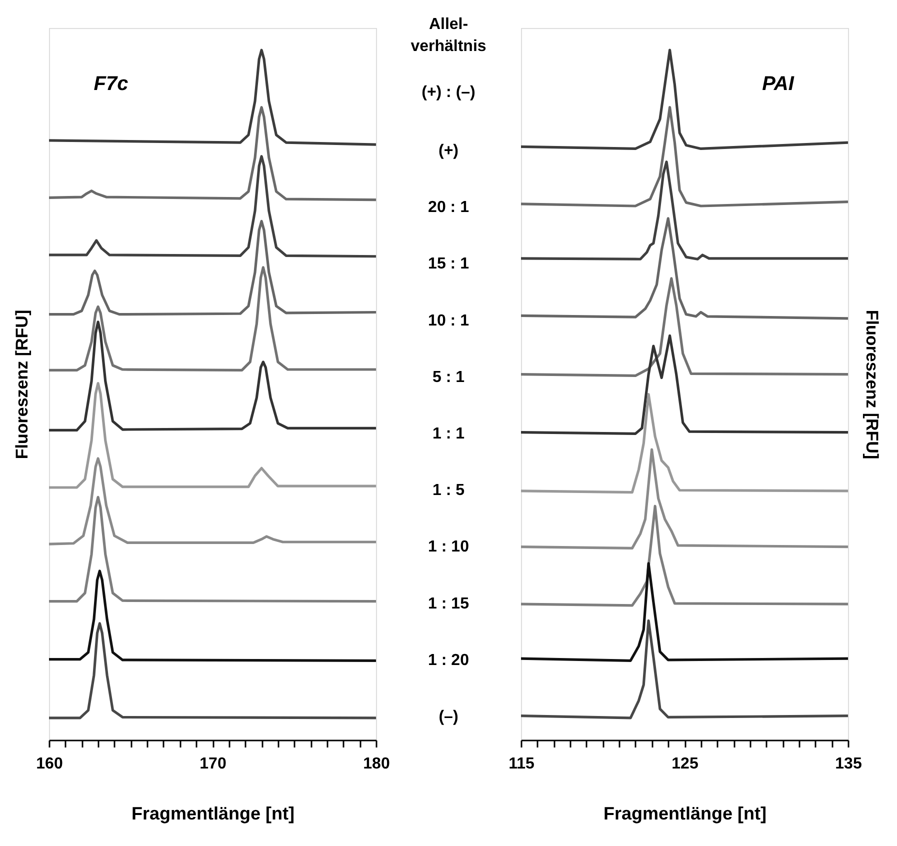 The height and width of the screenshot is (846, 897). Describe the element at coordinates (848, 764) in the screenshot. I see `x-tick-label: 135` at that location.